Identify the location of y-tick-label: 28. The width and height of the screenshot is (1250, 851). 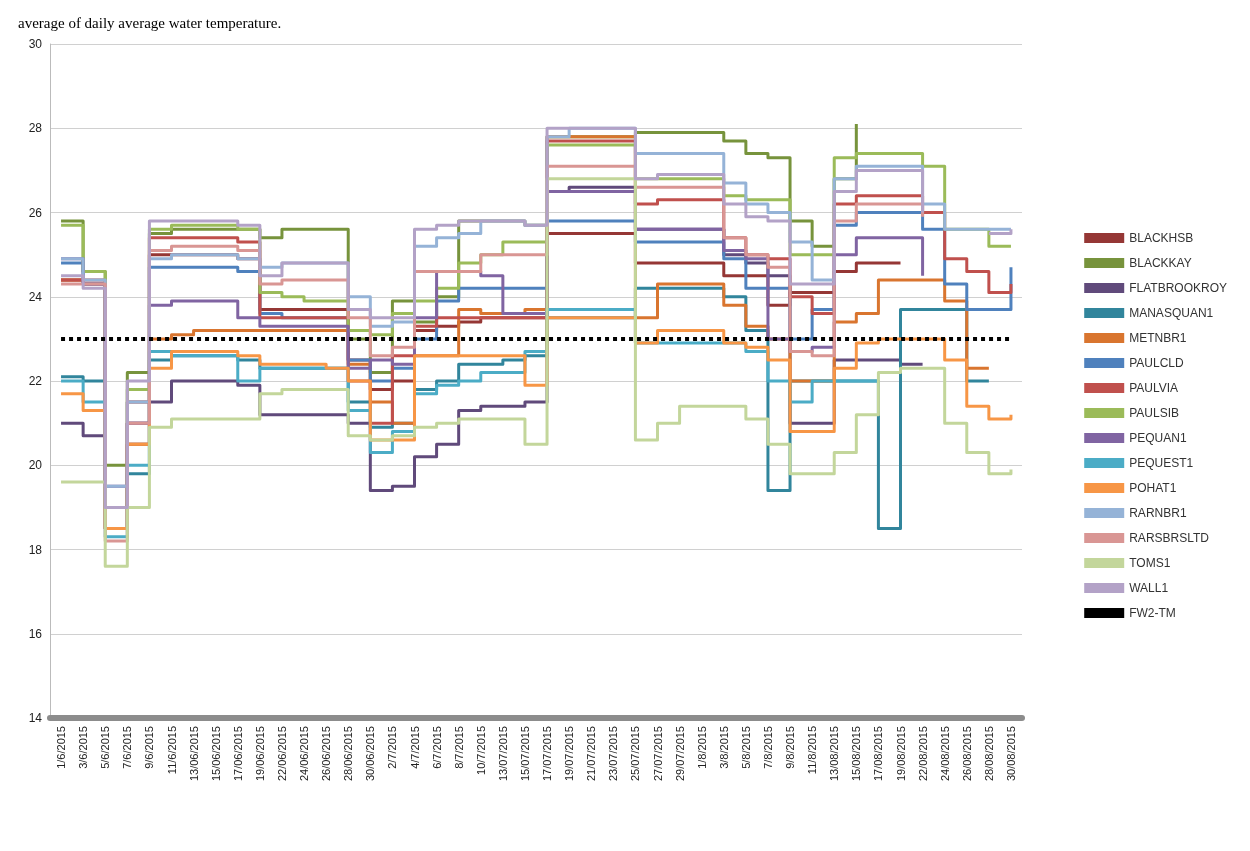
(35, 128).